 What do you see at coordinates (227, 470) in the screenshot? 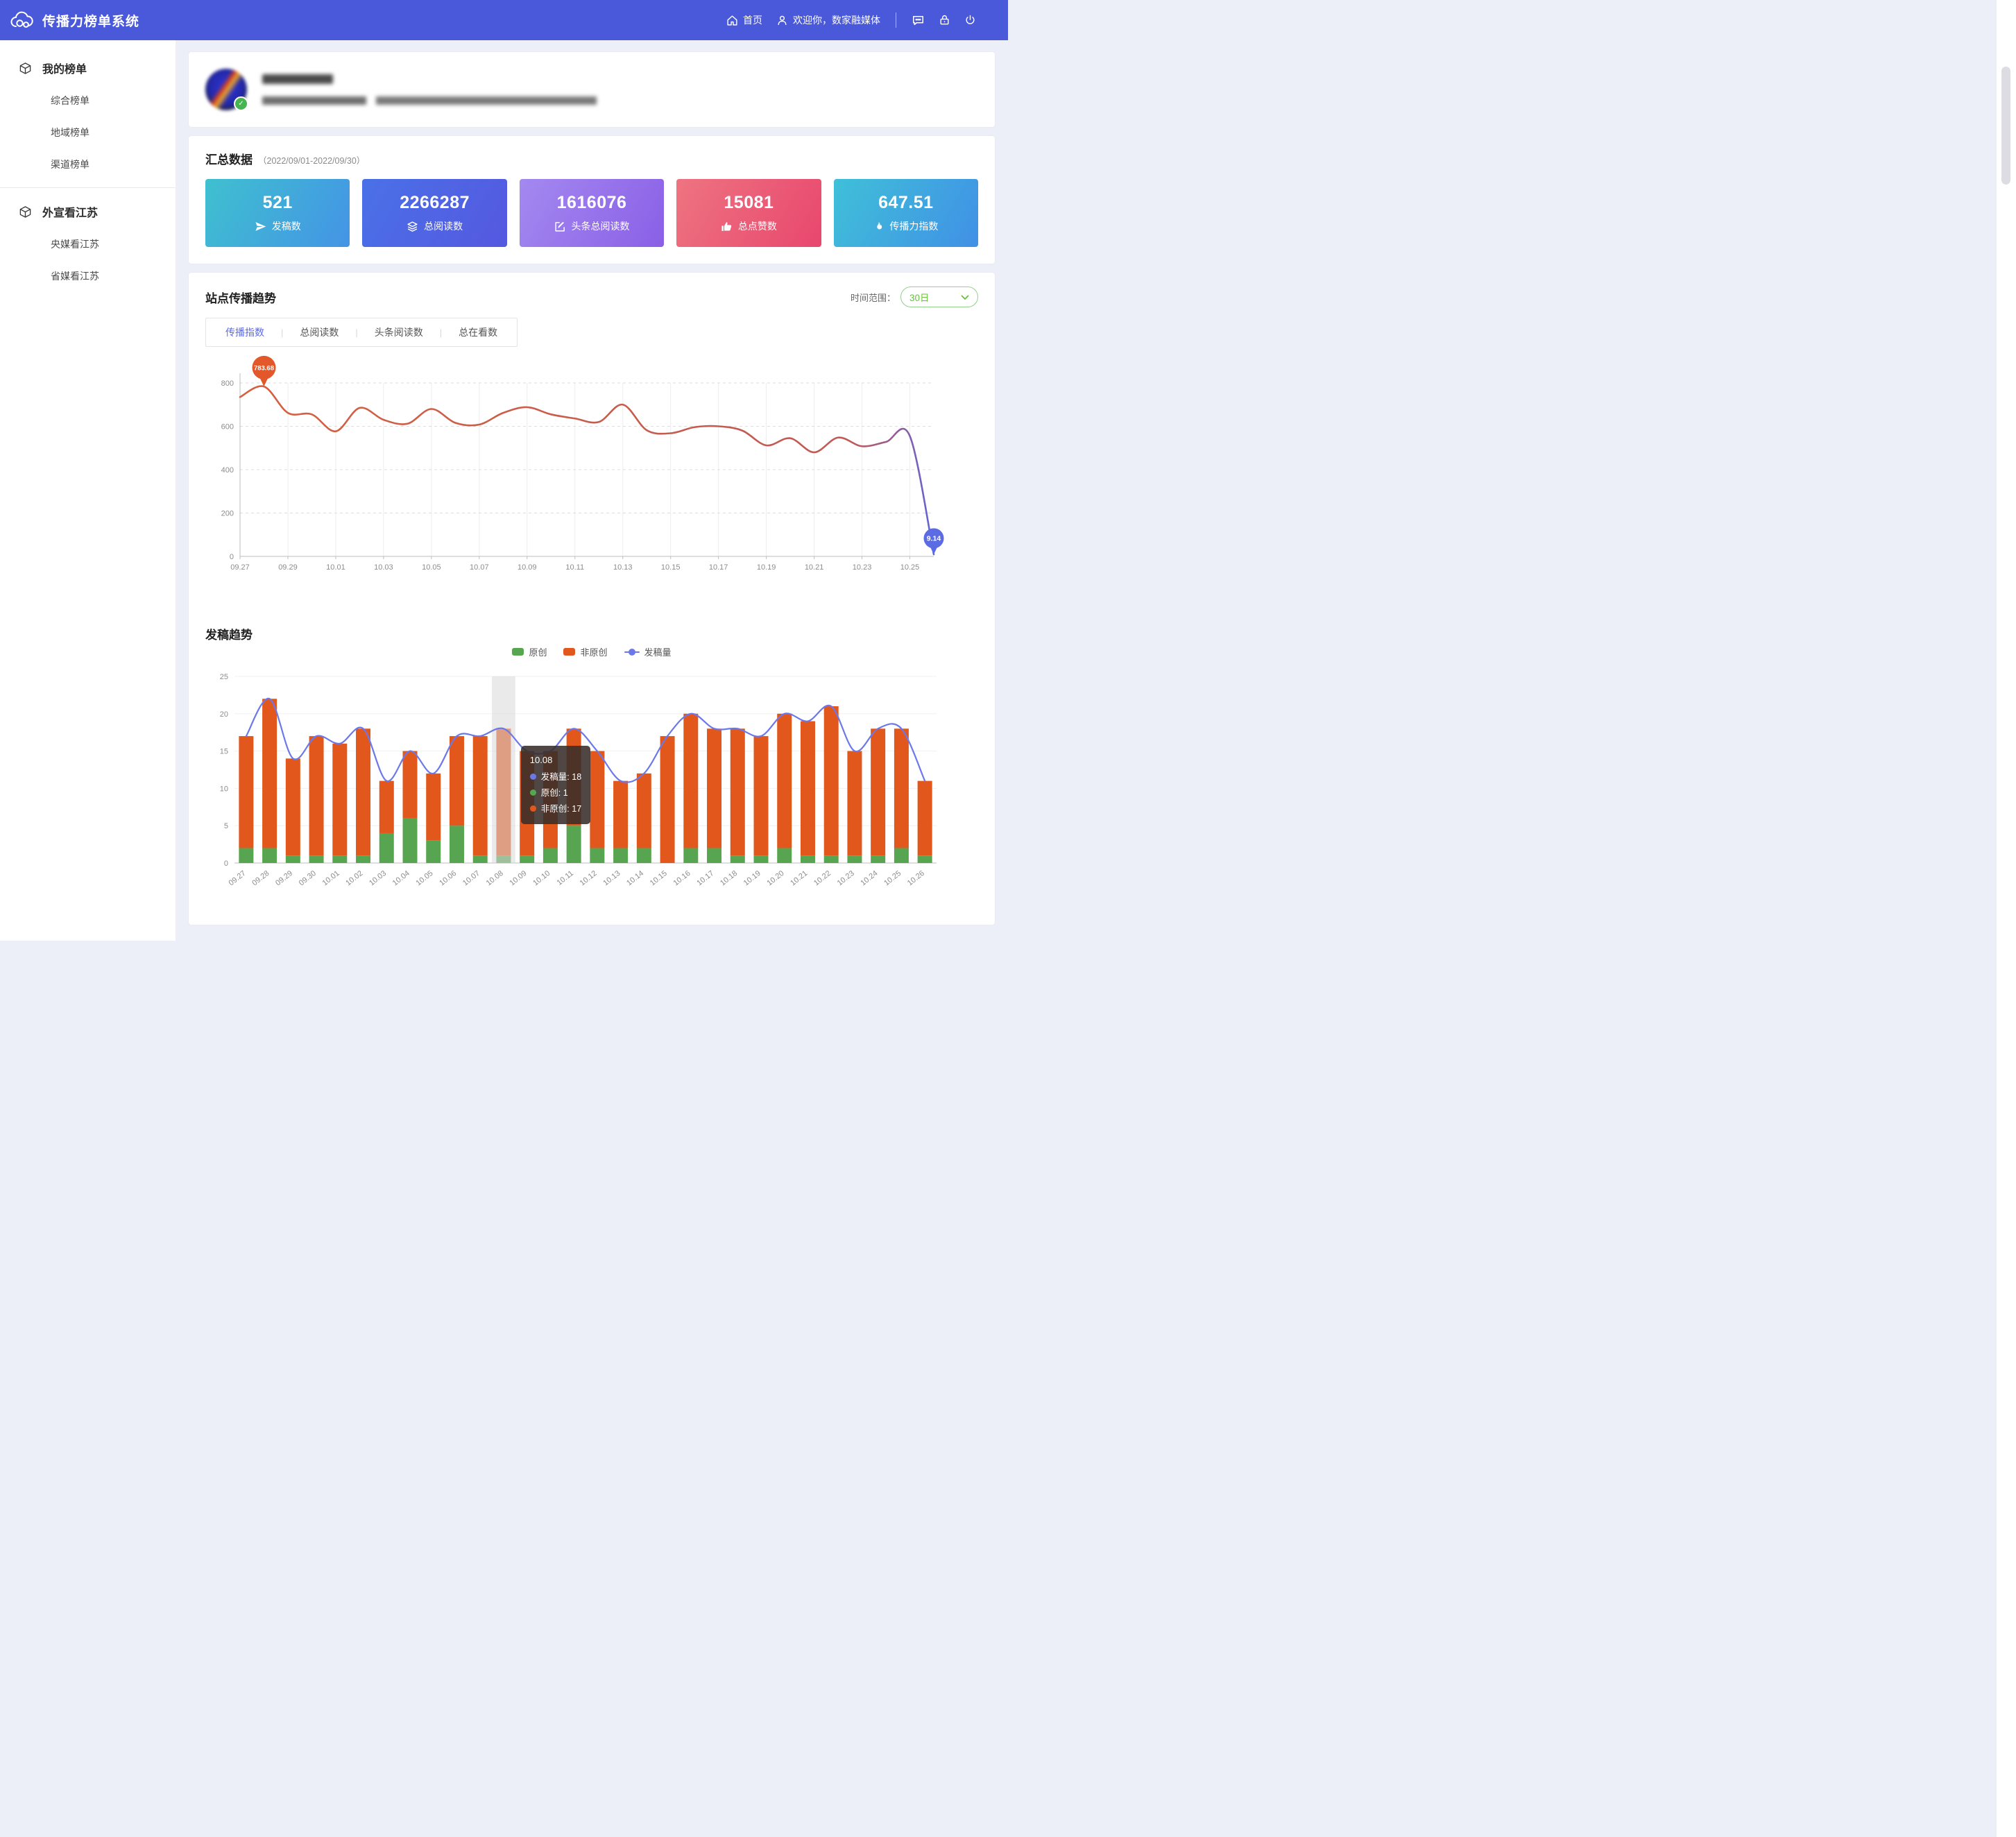
I see `svg-text: 400` at bounding box center [227, 470].